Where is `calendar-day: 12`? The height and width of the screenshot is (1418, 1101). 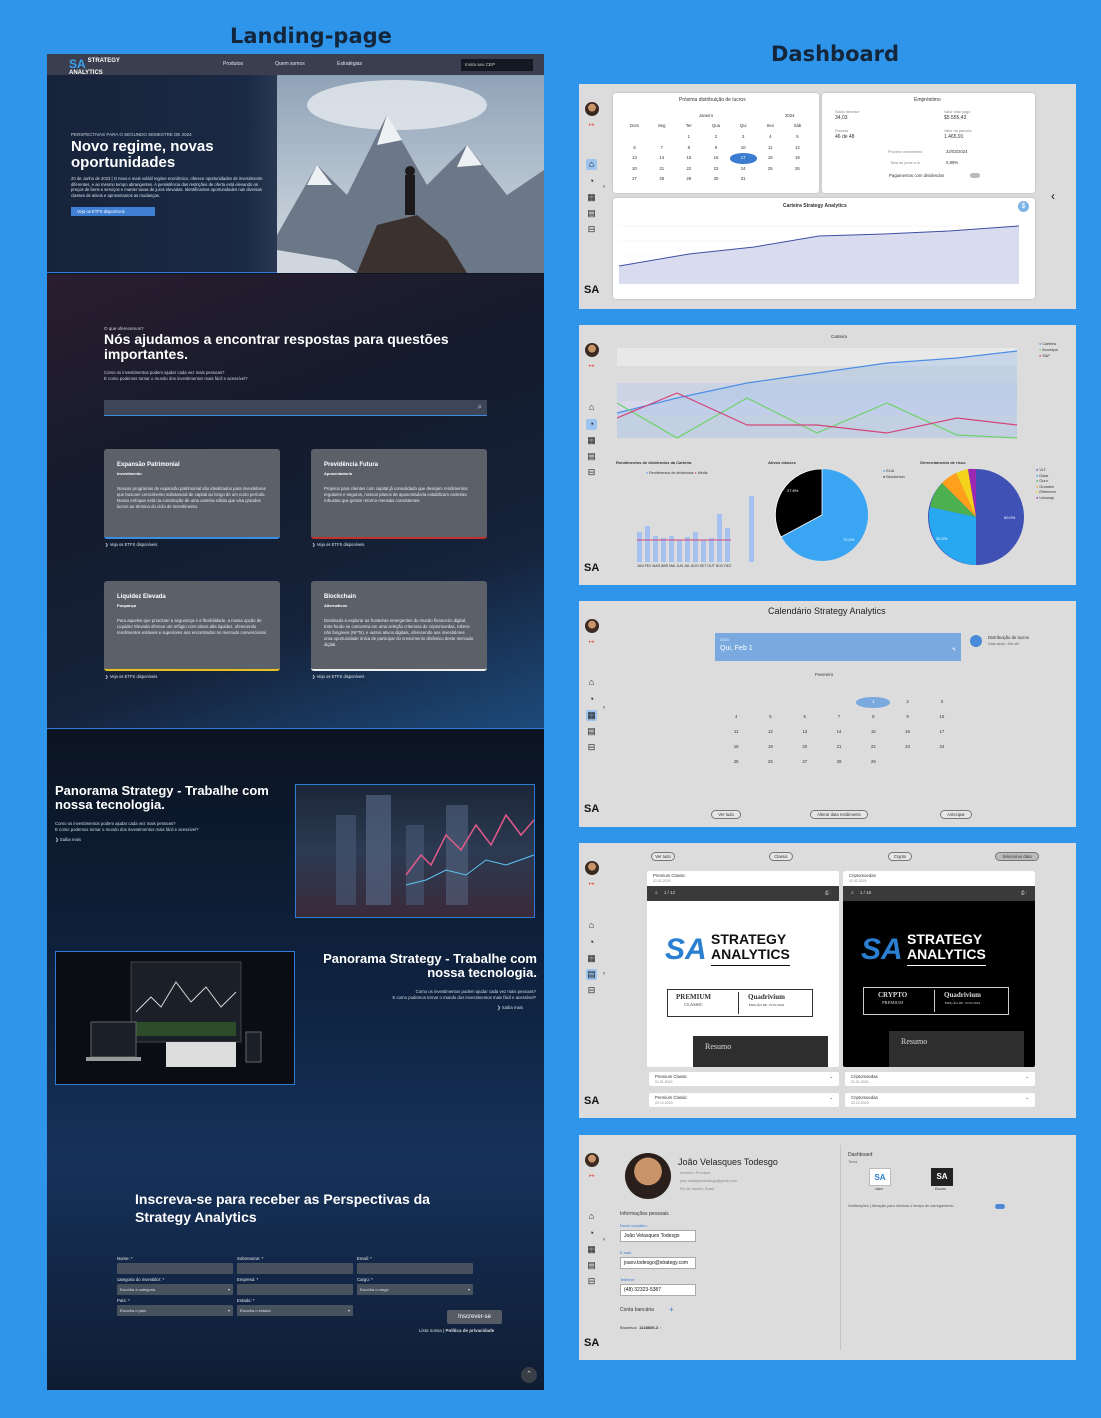 calendar-day: 12 is located at coordinates (770, 731).